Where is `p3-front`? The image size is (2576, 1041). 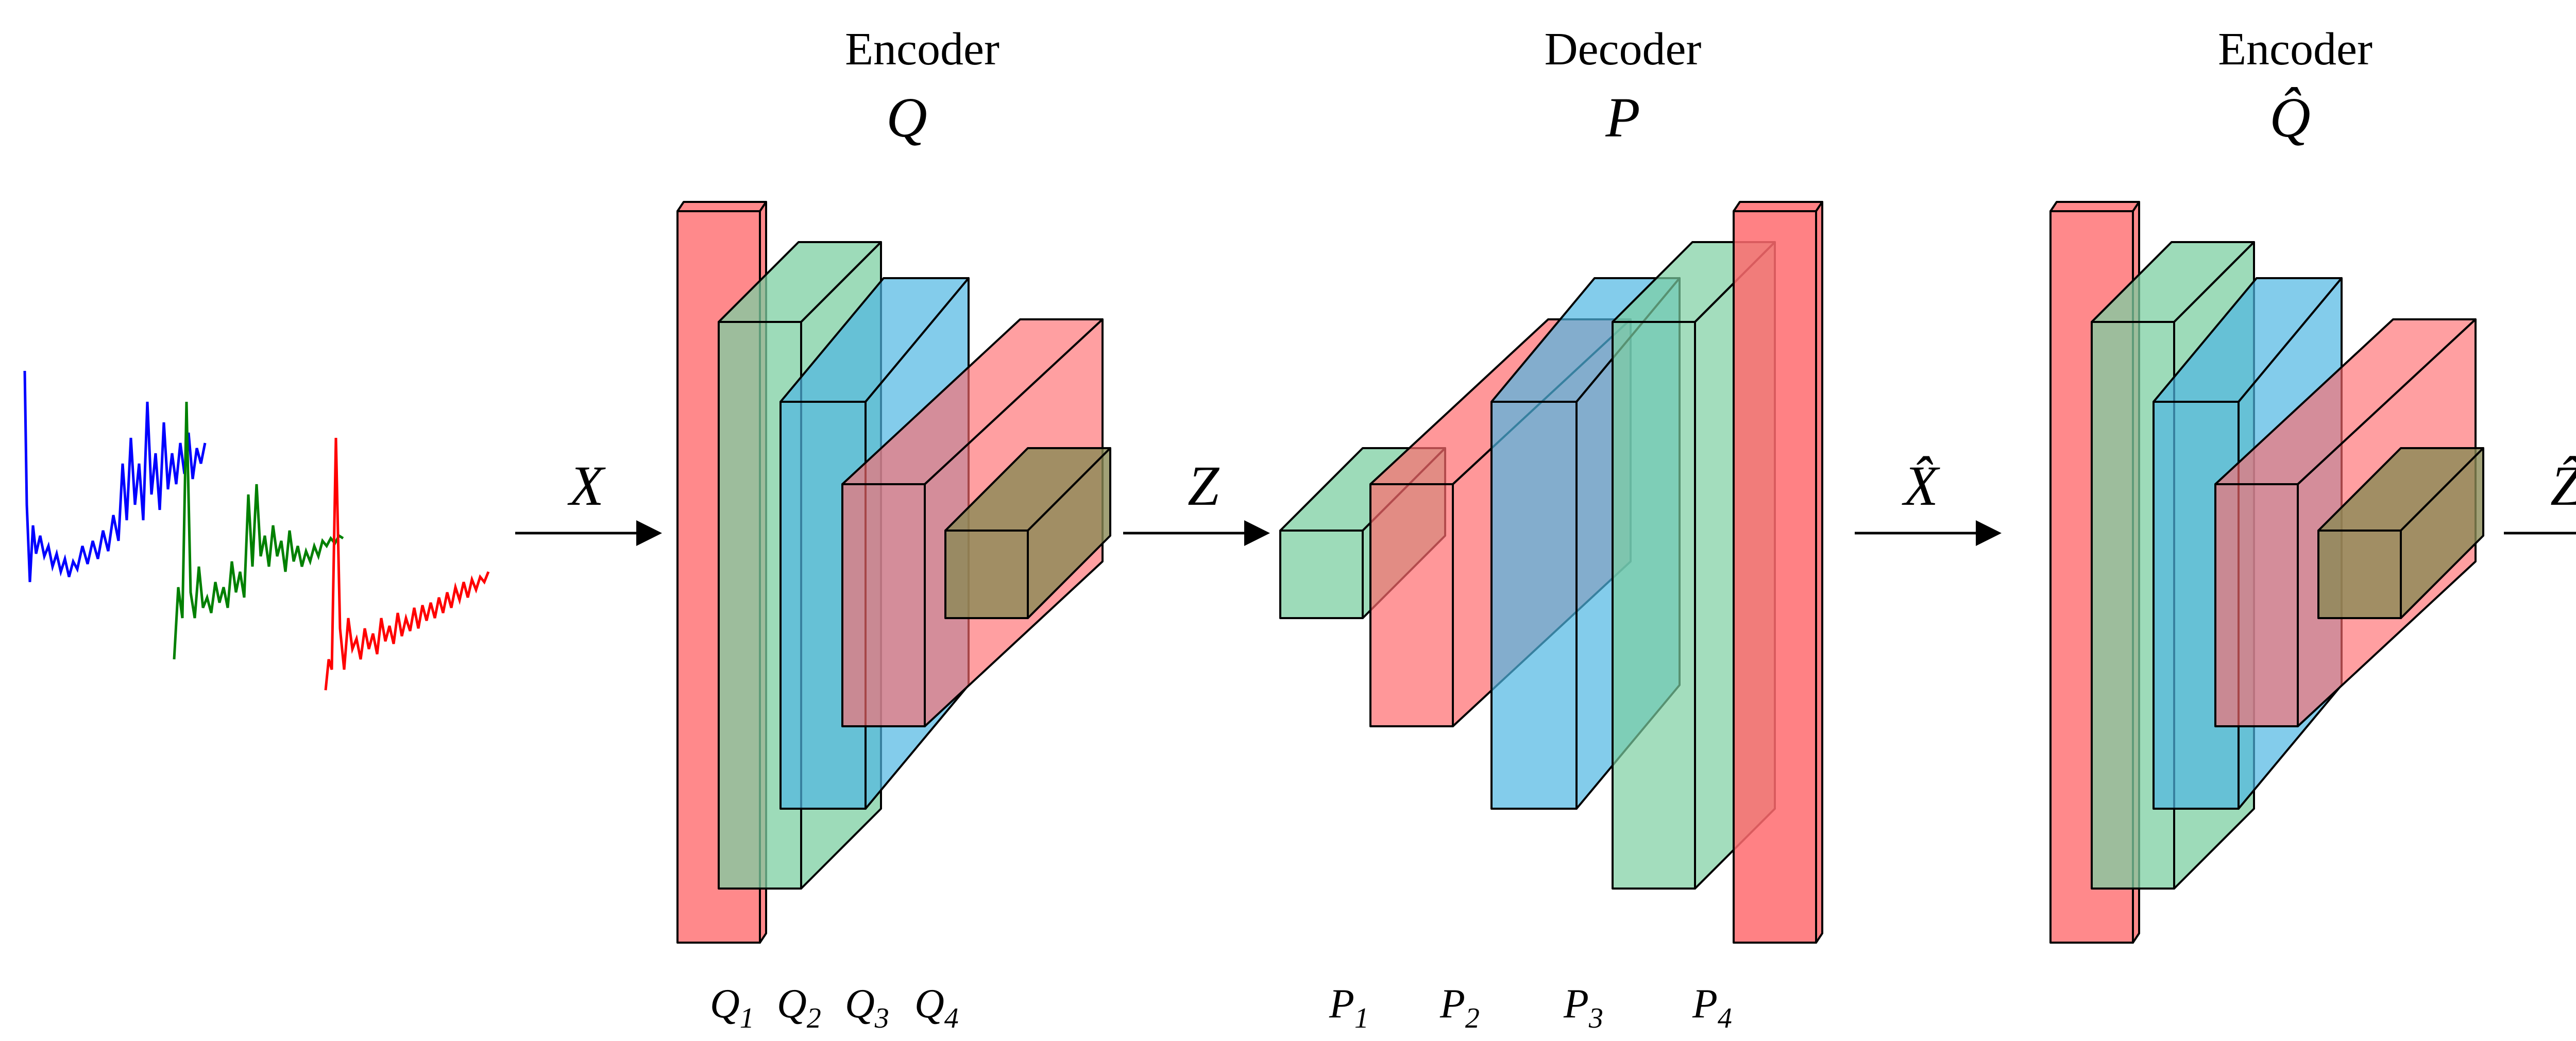 p3-front is located at coordinates (1534, 605).